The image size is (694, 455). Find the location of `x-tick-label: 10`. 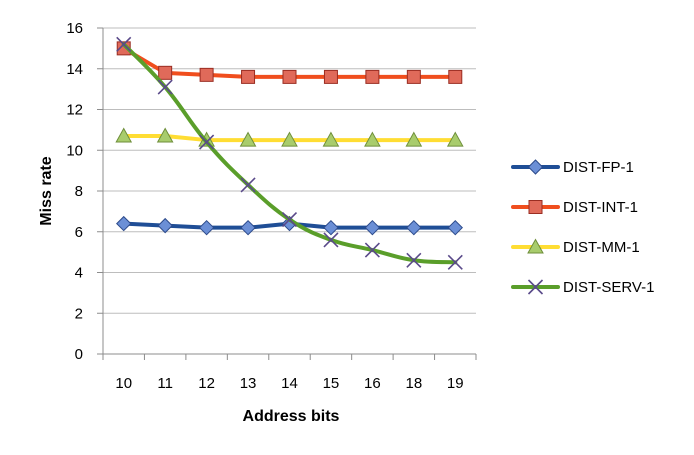

x-tick-label: 10 is located at coordinates (123, 383).